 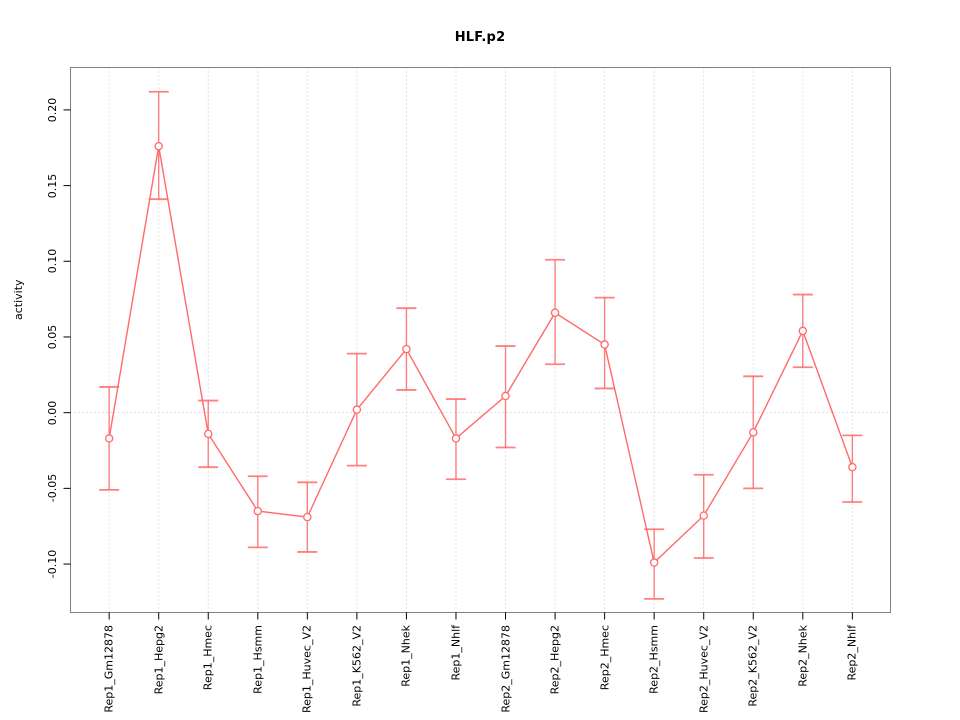 I want to click on y-tick-label: 0.10, so click(x=52, y=261).